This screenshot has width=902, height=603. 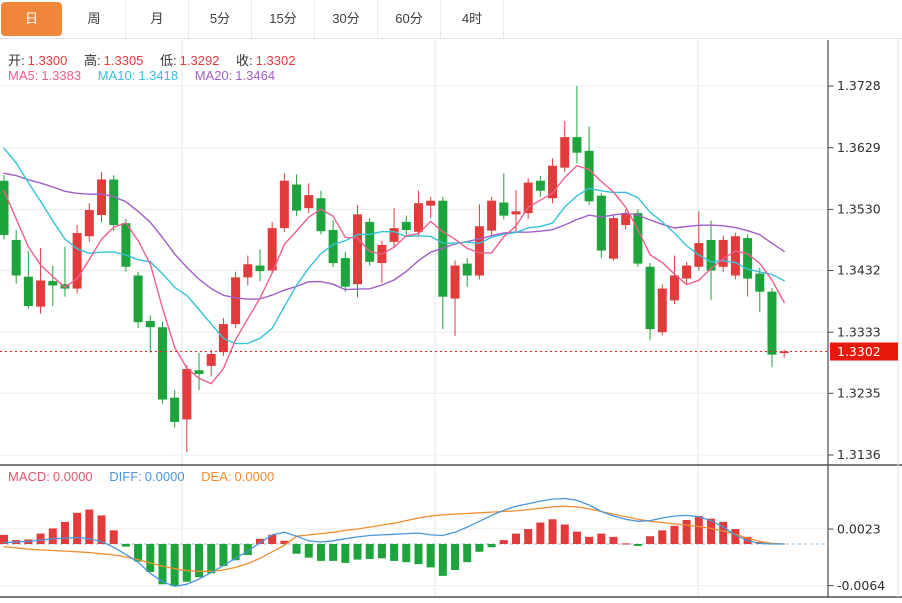 What do you see at coordinates (859, 147) in the screenshot?
I see `svg-text: 1.3629` at bounding box center [859, 147].